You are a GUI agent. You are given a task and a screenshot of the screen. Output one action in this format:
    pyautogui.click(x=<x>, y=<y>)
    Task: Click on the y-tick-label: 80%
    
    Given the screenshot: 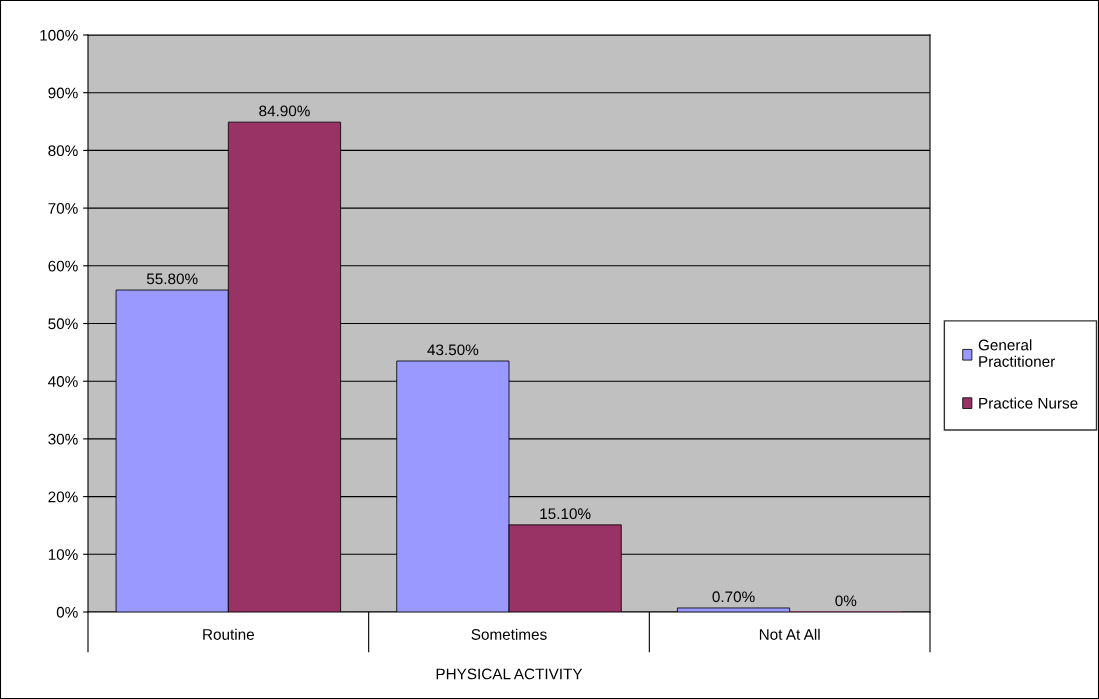 What is the action you would take?
    pyautogui.click(x=63, y=151)
    